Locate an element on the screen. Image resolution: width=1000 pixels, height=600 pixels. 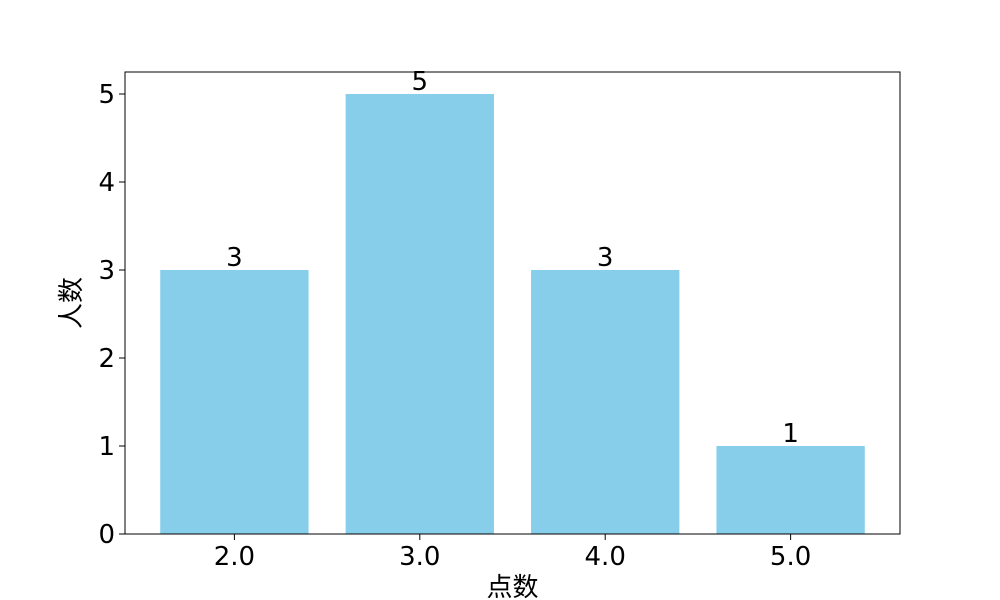
y-tick-label: 1 is located at coordinates (106, 447).